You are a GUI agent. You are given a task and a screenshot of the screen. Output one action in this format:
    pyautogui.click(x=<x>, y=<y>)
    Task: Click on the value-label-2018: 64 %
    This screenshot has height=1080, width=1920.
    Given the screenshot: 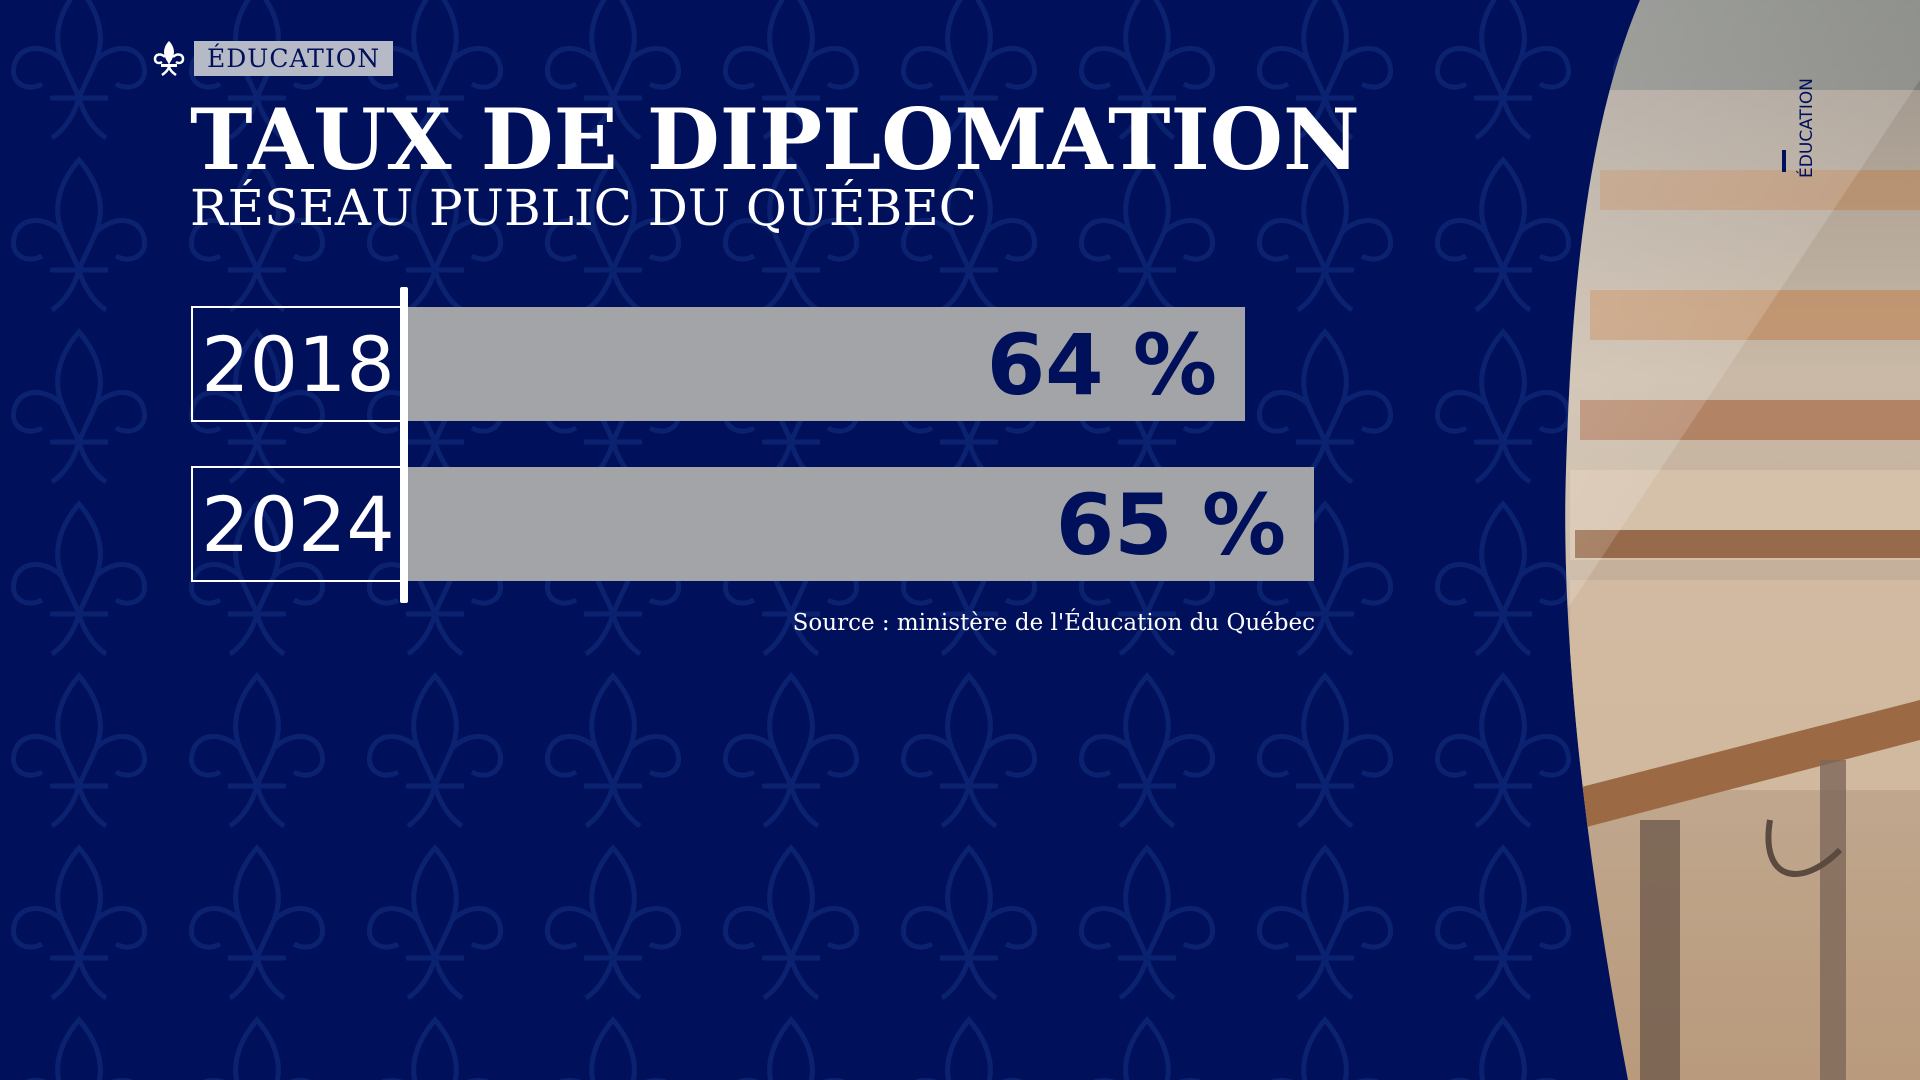 What is the action you would take?
    pyautogui.click(x=1102, y=365)
    